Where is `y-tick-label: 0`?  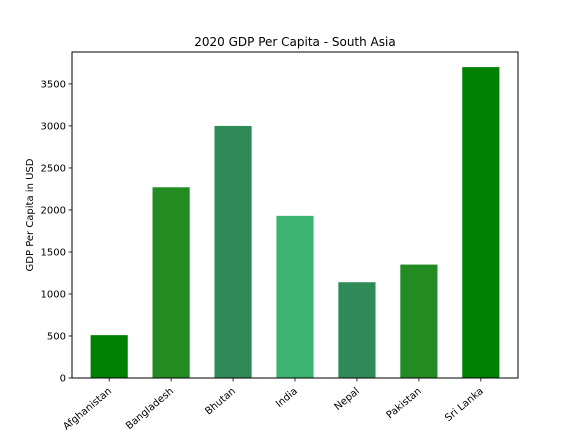 y-tick-label: 0 is located at coordinates (63, 379).